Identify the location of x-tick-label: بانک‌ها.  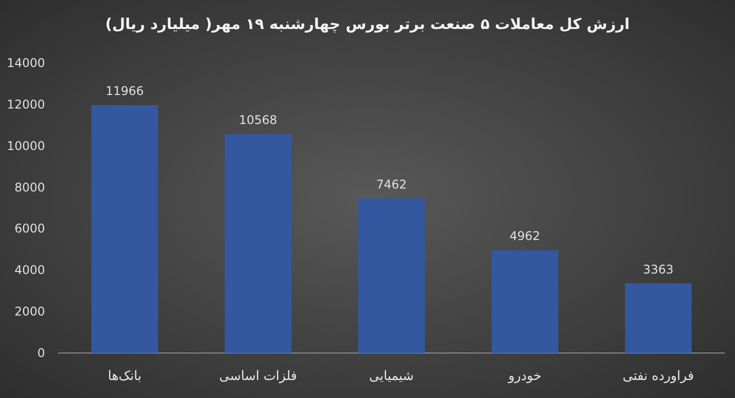
(125, 376).